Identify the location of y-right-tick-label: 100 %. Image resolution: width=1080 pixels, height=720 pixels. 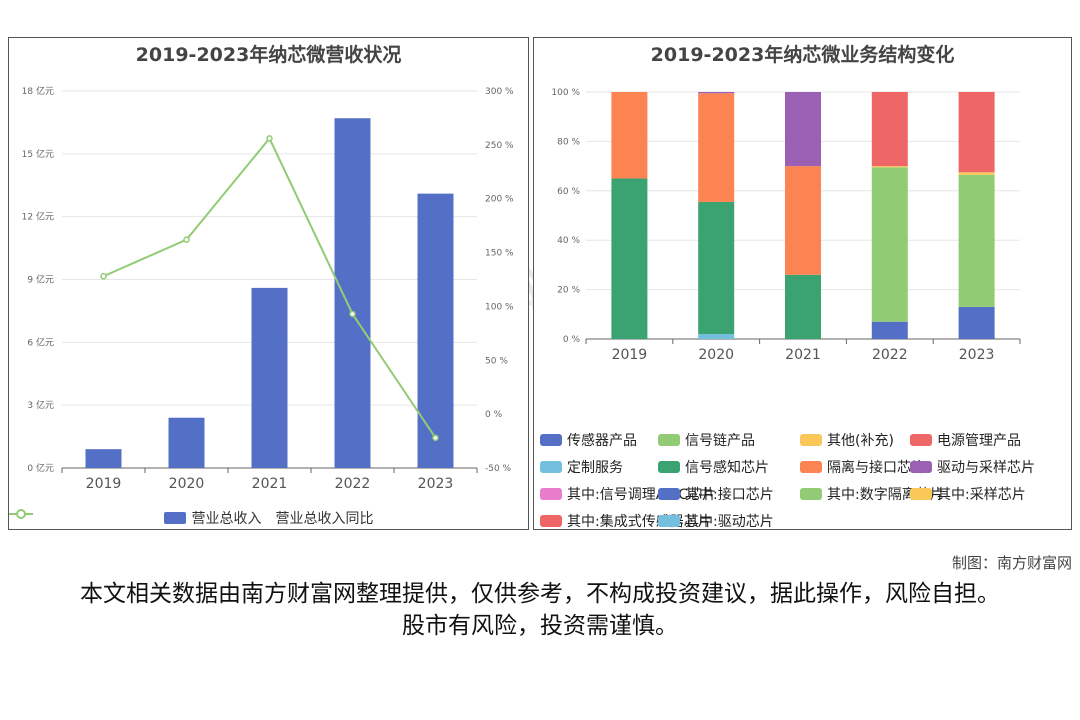
(499, 307).